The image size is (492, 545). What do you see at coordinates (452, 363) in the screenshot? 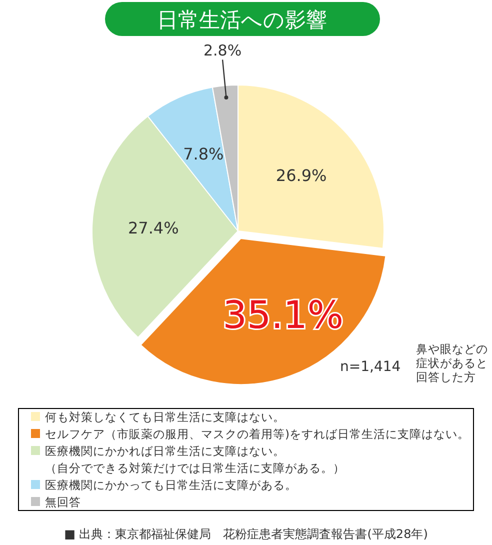
I see `text: 鼻や眼などの症状があると回答した方` at bounding box center [452, 363].